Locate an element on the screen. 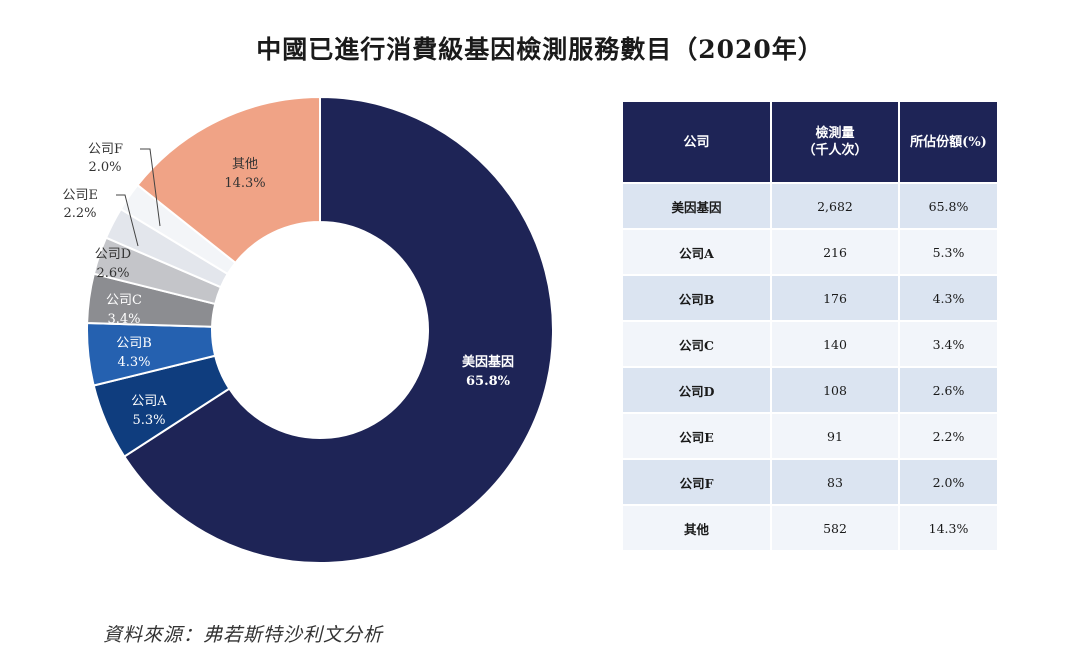 Image resolution: width=1080 pixels, height=660 pixels. table-header-row: 公司 檢測量 （千人次） 所佔份額(%) is located at coordinates (810, 142).